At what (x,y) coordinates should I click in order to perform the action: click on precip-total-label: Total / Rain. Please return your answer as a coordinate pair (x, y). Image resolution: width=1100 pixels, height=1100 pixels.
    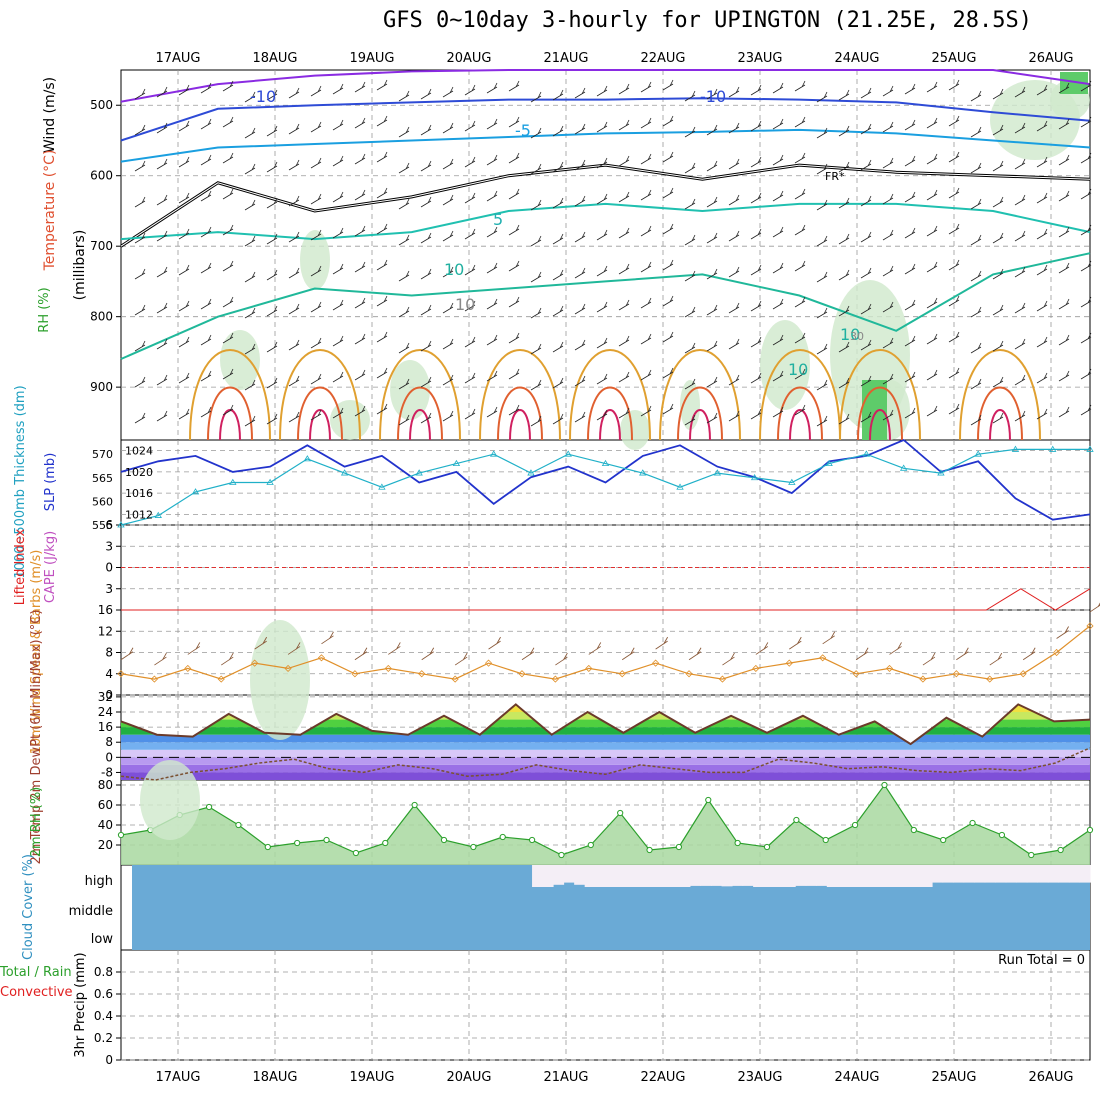
    Looking at the image, I should click on (36, 972).